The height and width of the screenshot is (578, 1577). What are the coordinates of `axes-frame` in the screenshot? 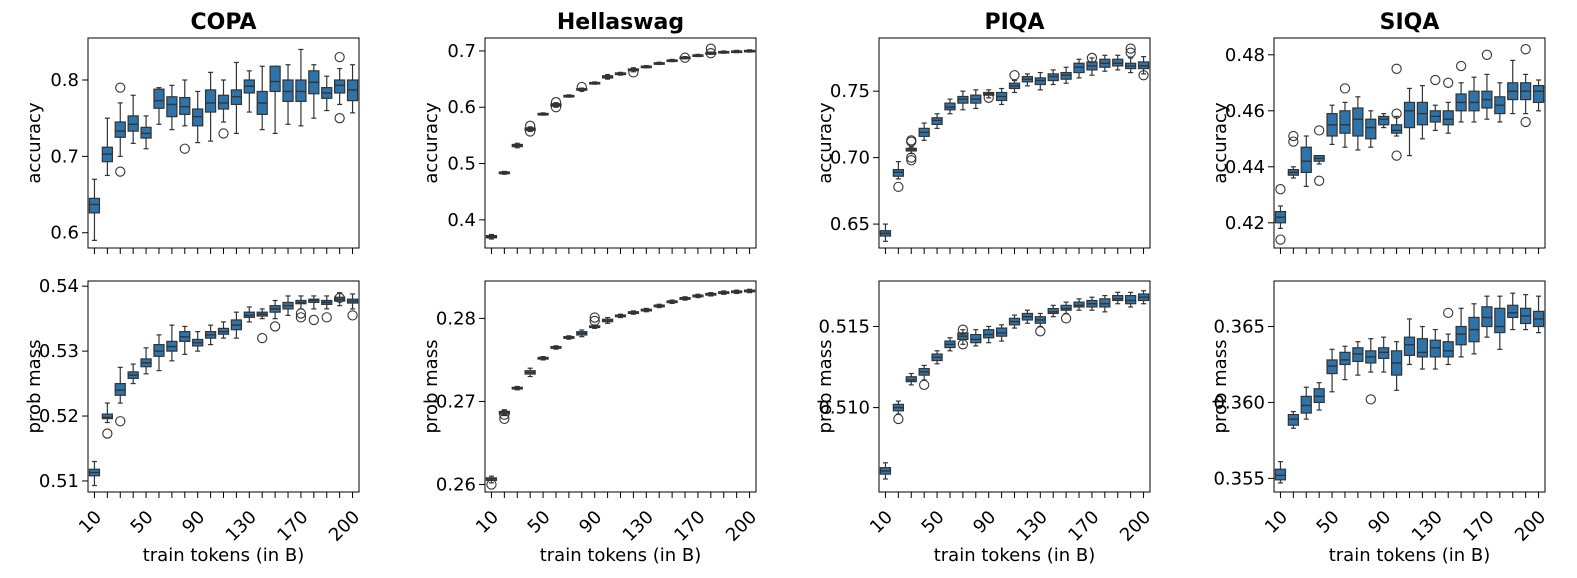 It's located at (223, 386).